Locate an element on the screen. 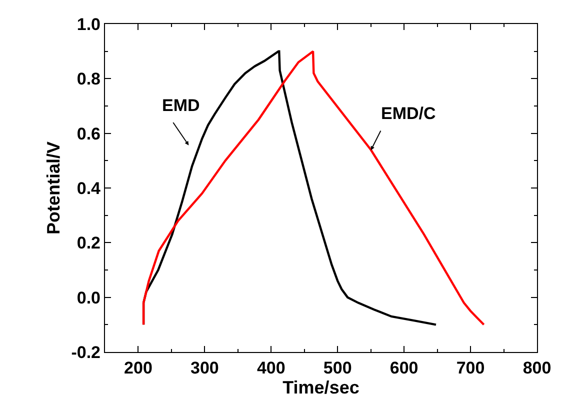 Image resolution: width=563 pixels, height=413 pixels. y-tick-label: 0.2 is located at coordinates (88, 243).